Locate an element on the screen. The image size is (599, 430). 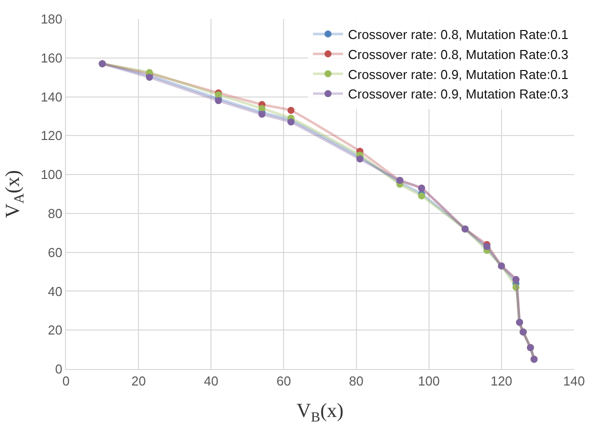
y-tick-label: 0 is located at coordinates (58, 369).